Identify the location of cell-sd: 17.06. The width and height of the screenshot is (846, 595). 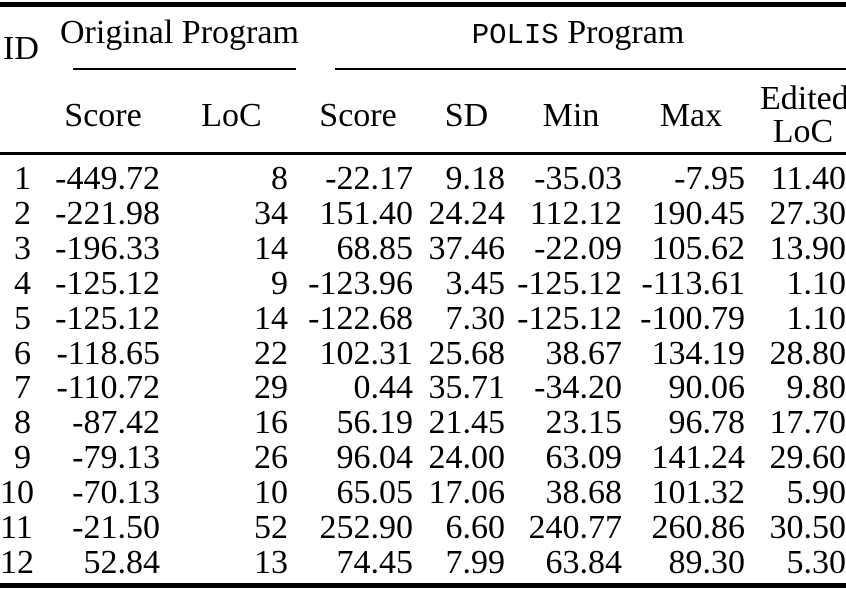
(467, 493).